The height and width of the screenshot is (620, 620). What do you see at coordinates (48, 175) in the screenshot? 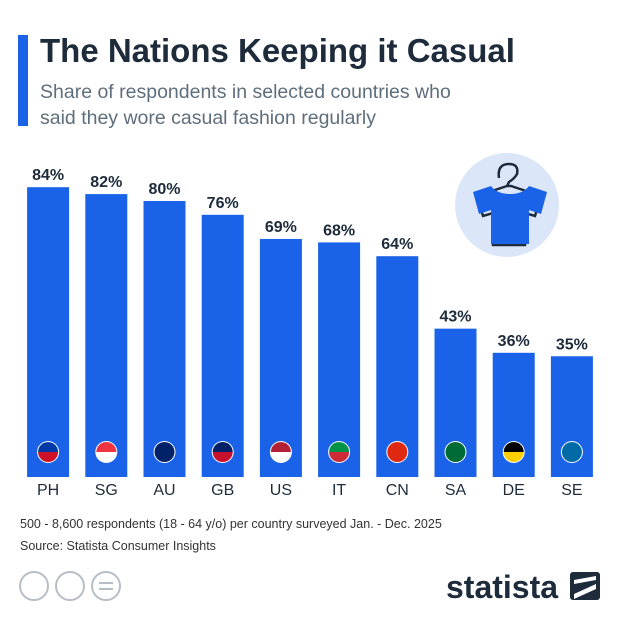
I see `value-label: 84%` at bounding box center [48, 175].